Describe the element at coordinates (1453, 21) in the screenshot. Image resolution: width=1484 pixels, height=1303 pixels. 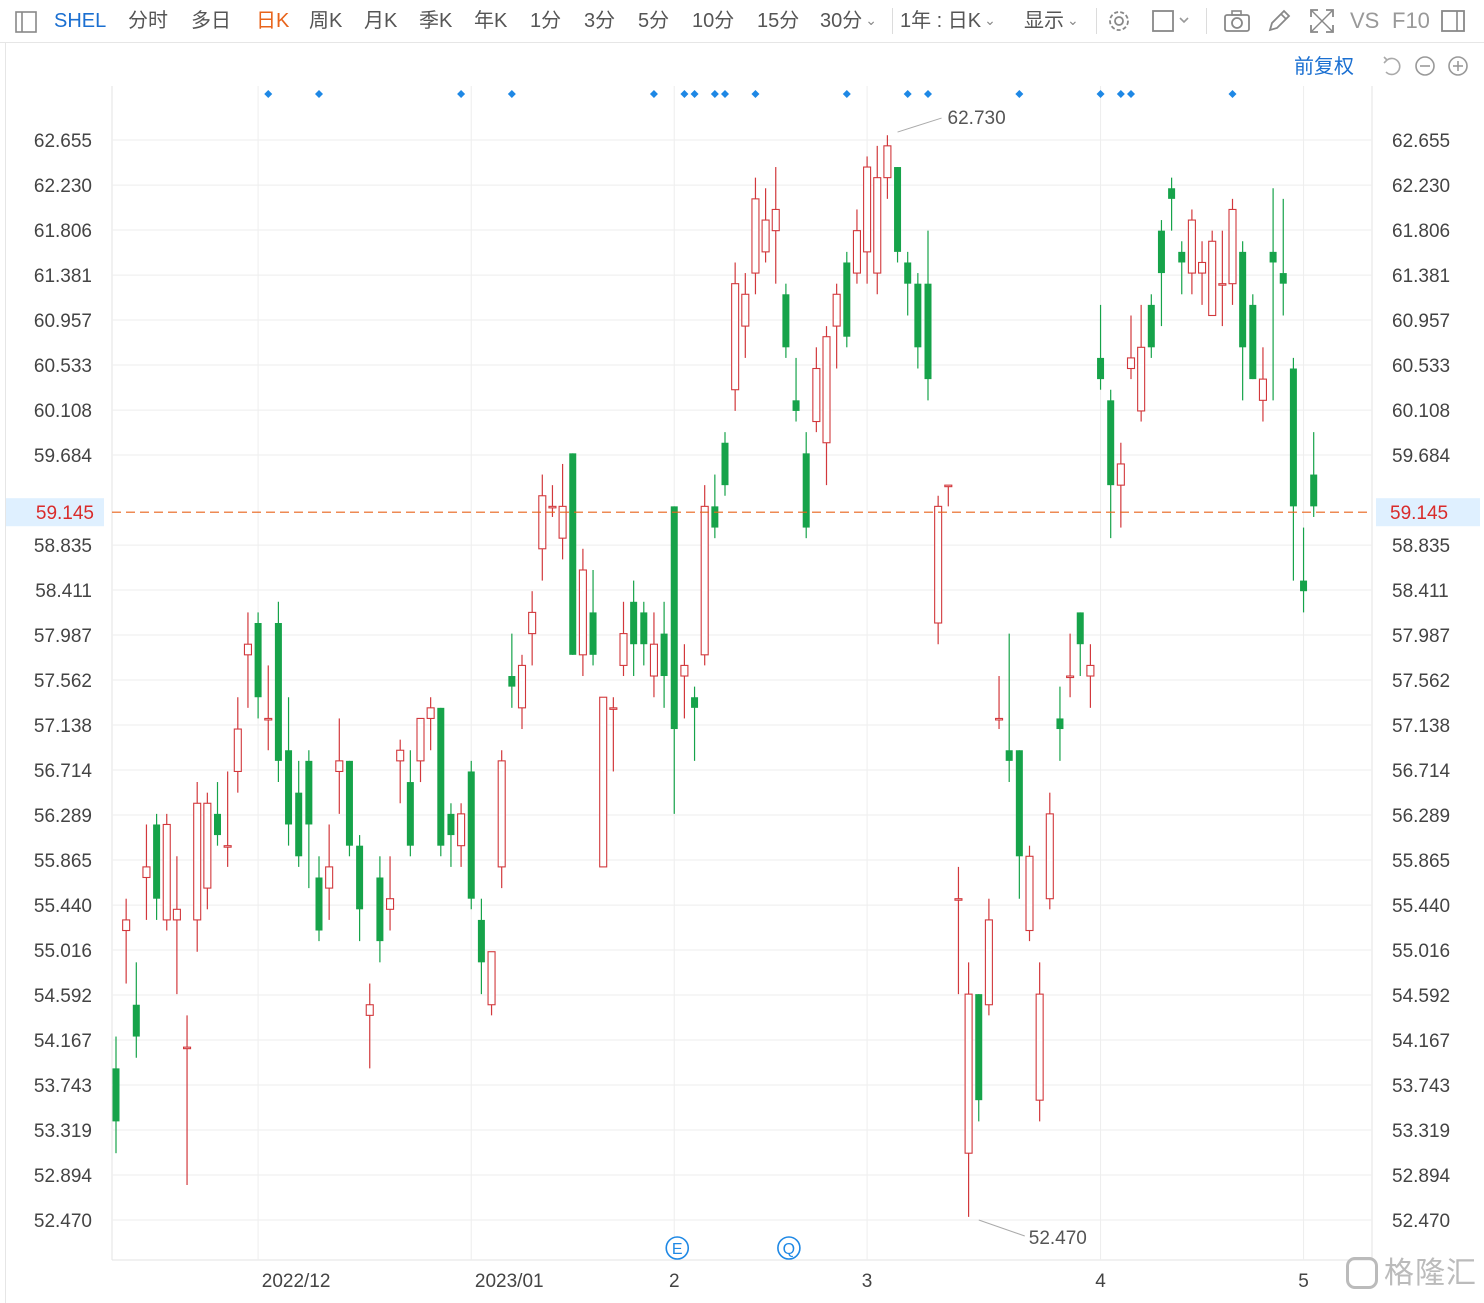
I see `panel-toggle-icon` at that location.